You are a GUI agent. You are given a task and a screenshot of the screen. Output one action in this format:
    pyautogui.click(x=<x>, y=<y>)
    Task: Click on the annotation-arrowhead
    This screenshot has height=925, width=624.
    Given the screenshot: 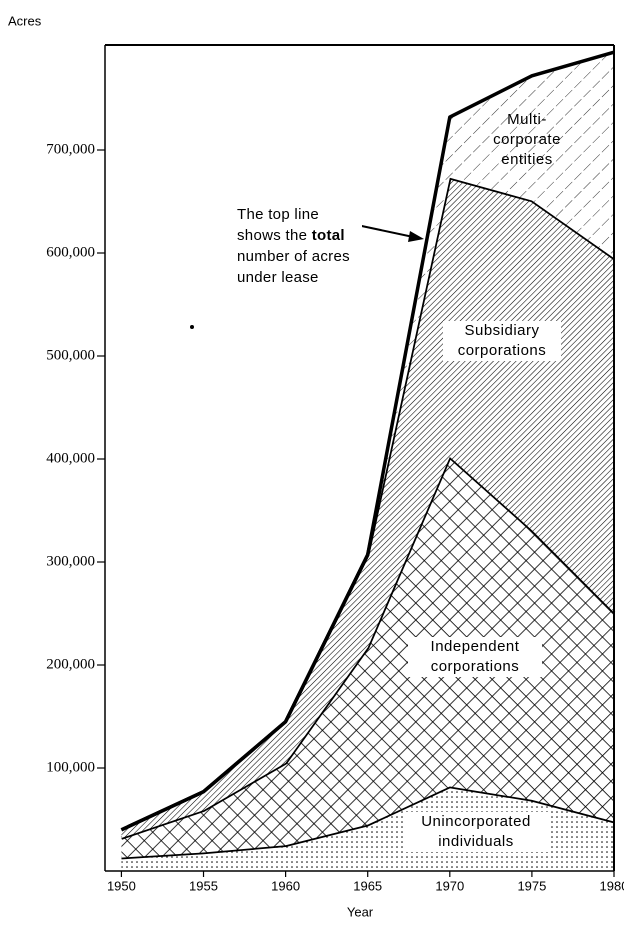 What is the action you would take?
    pyautogui.click(x=416, y=236)
    